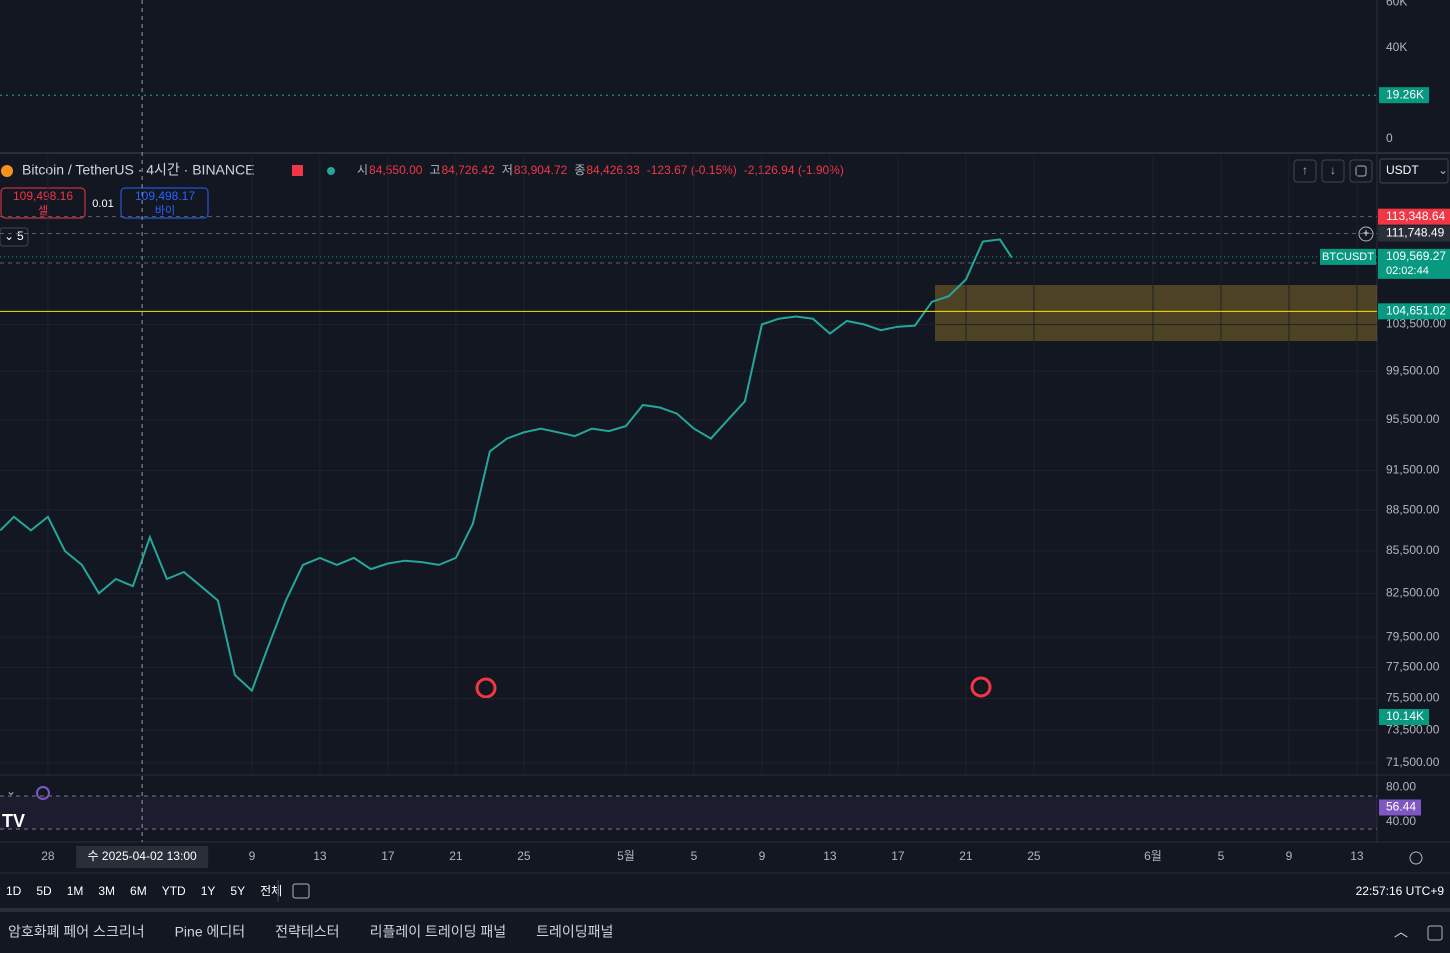 Image resolution: width=1450 pixels, height=953 pixels. What do you see at coordinates (14, 891) in the screenshot?
I see `range-button: 1D` at bounding box center [14, 891].